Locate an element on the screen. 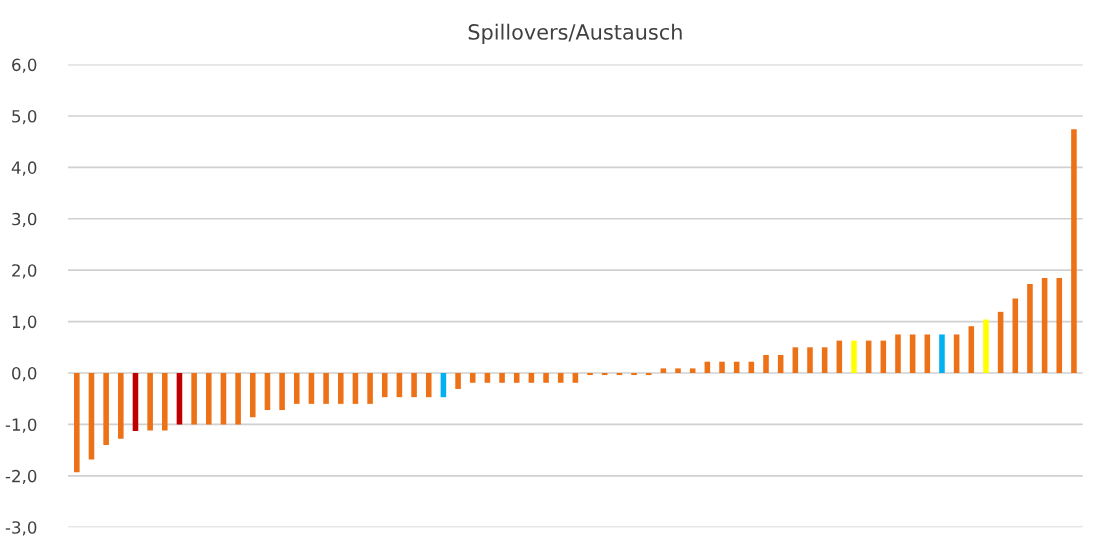 This screenshot has height=538, width=1097. y-tick-label: 0,0 is located at coordinates (24, 374).